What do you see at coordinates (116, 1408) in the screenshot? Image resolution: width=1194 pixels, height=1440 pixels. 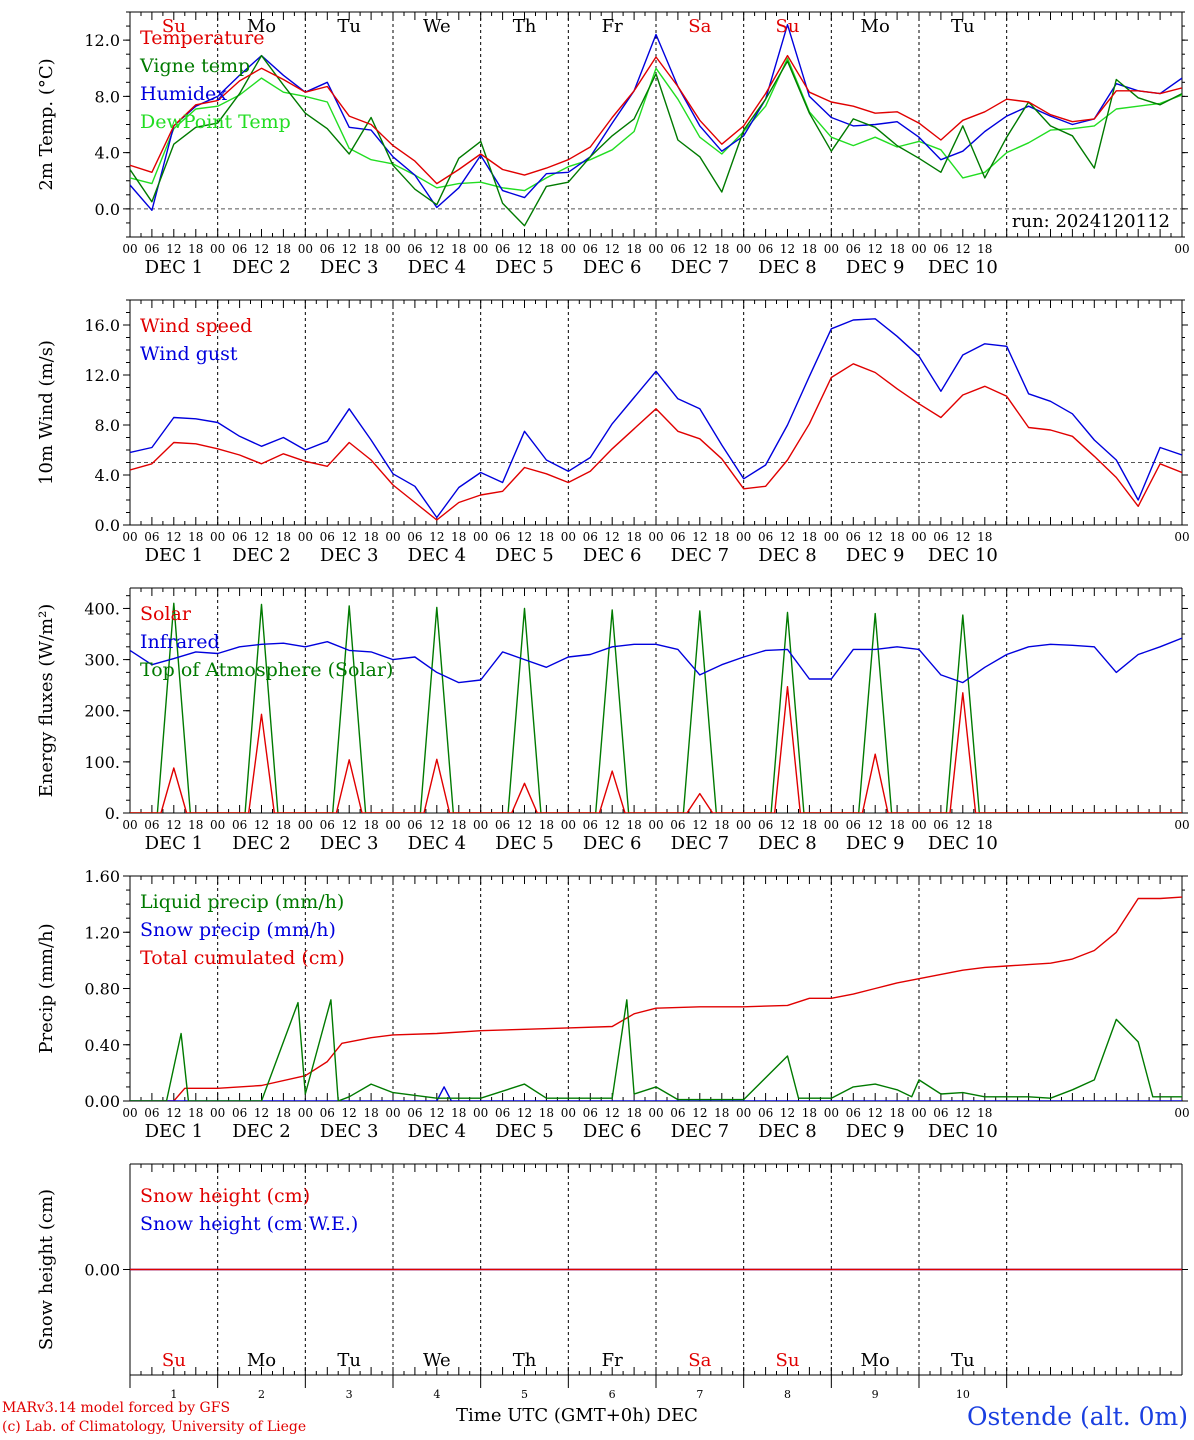 I see `model-credit: MARv3.14 model forced by GFS` at bounding box center [116, 1408].